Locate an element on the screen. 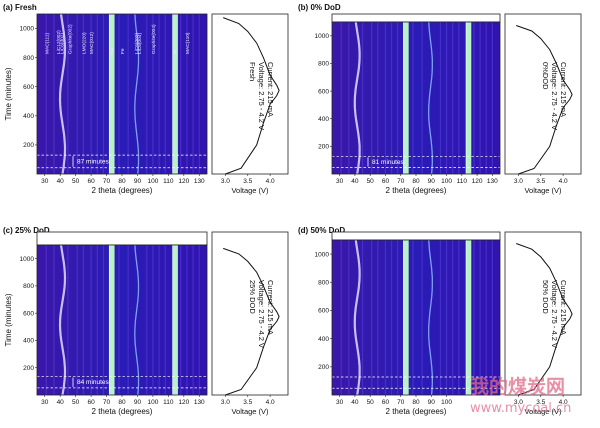 This screenshot has height=428, width=600. reflection-label: Fe is located at coordinates (123, 51).